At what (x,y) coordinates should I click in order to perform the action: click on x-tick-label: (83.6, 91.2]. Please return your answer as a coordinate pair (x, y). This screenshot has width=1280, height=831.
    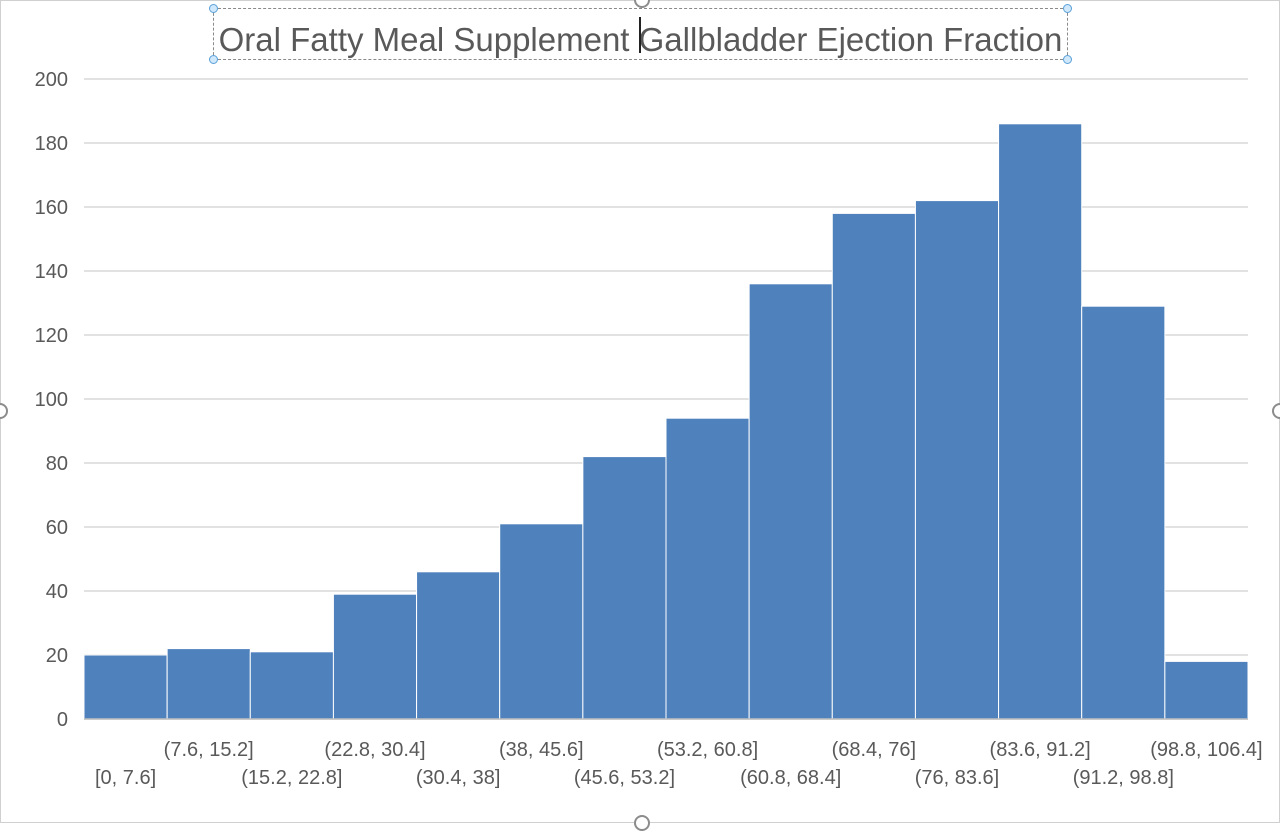
    Looking at the image, I should click on (1040, 750).